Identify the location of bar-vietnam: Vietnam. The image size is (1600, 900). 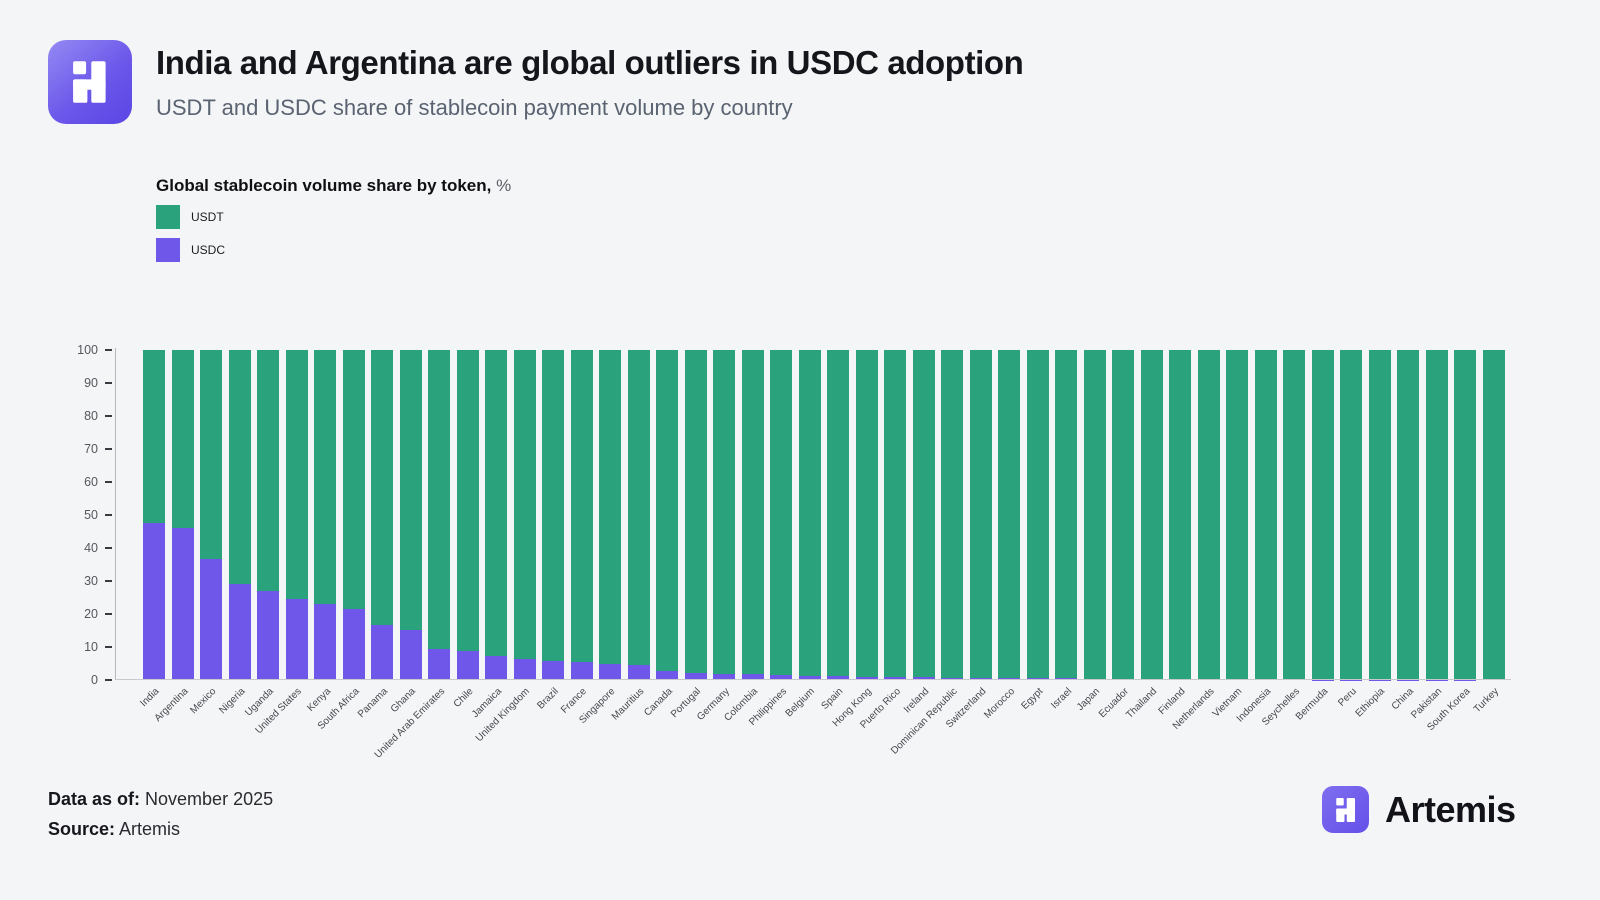
(1229, 535).